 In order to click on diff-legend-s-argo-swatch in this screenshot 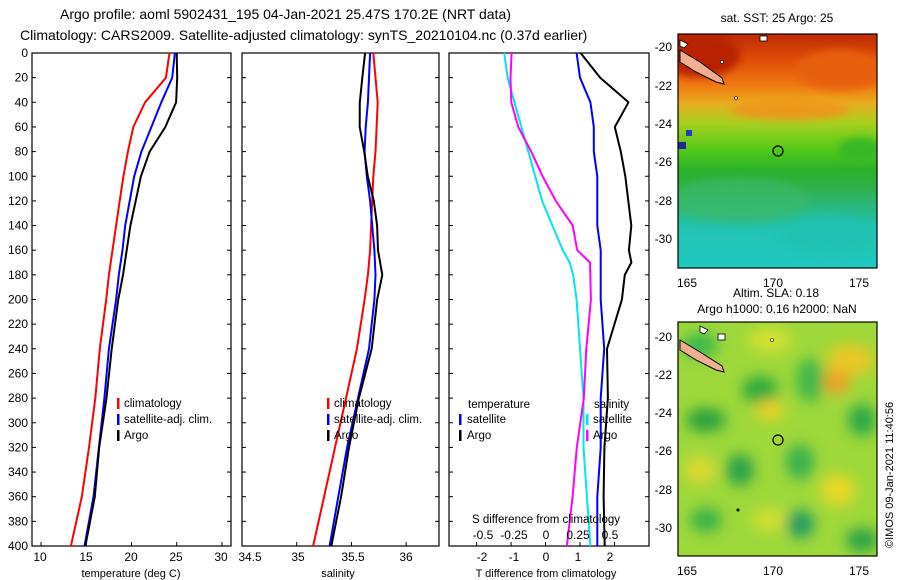, I will do `click(587, 435)`.